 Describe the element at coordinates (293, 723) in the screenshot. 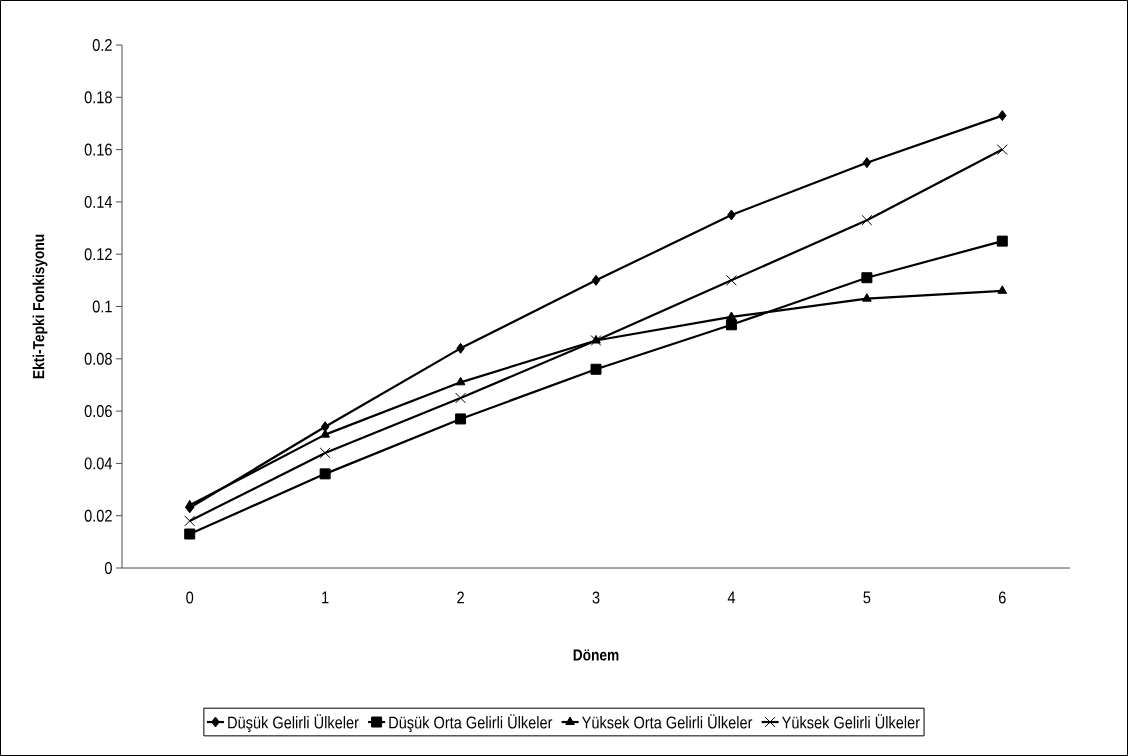

I see `legend-label: Düşük Gelirli Ülkeler` at that location.